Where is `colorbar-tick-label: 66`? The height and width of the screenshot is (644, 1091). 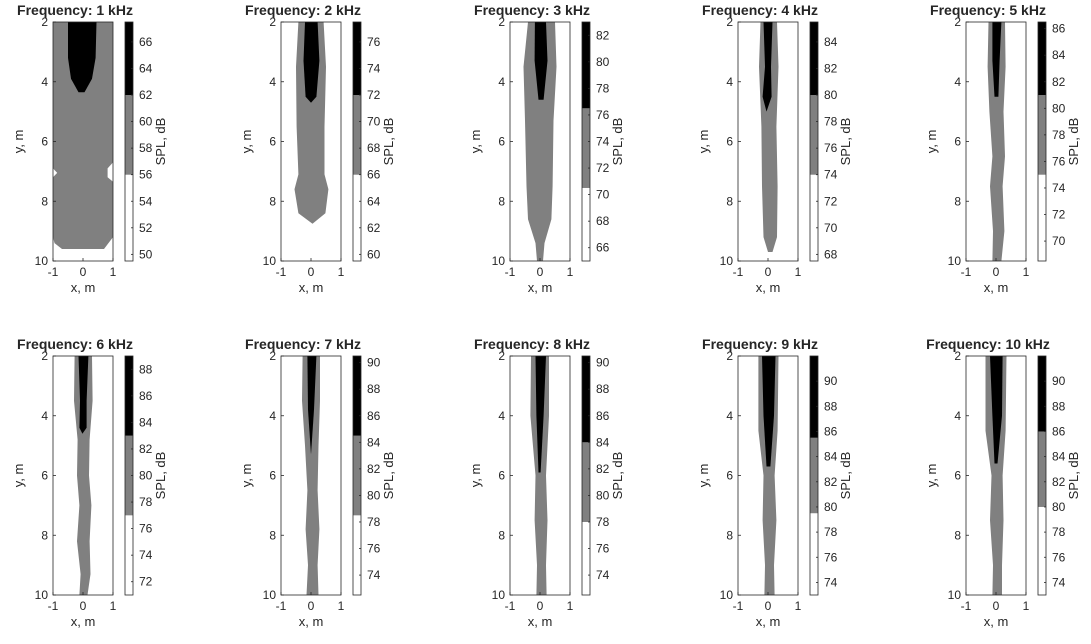 colorbar-tick-label: 66 is located at coordinates (146, 42).